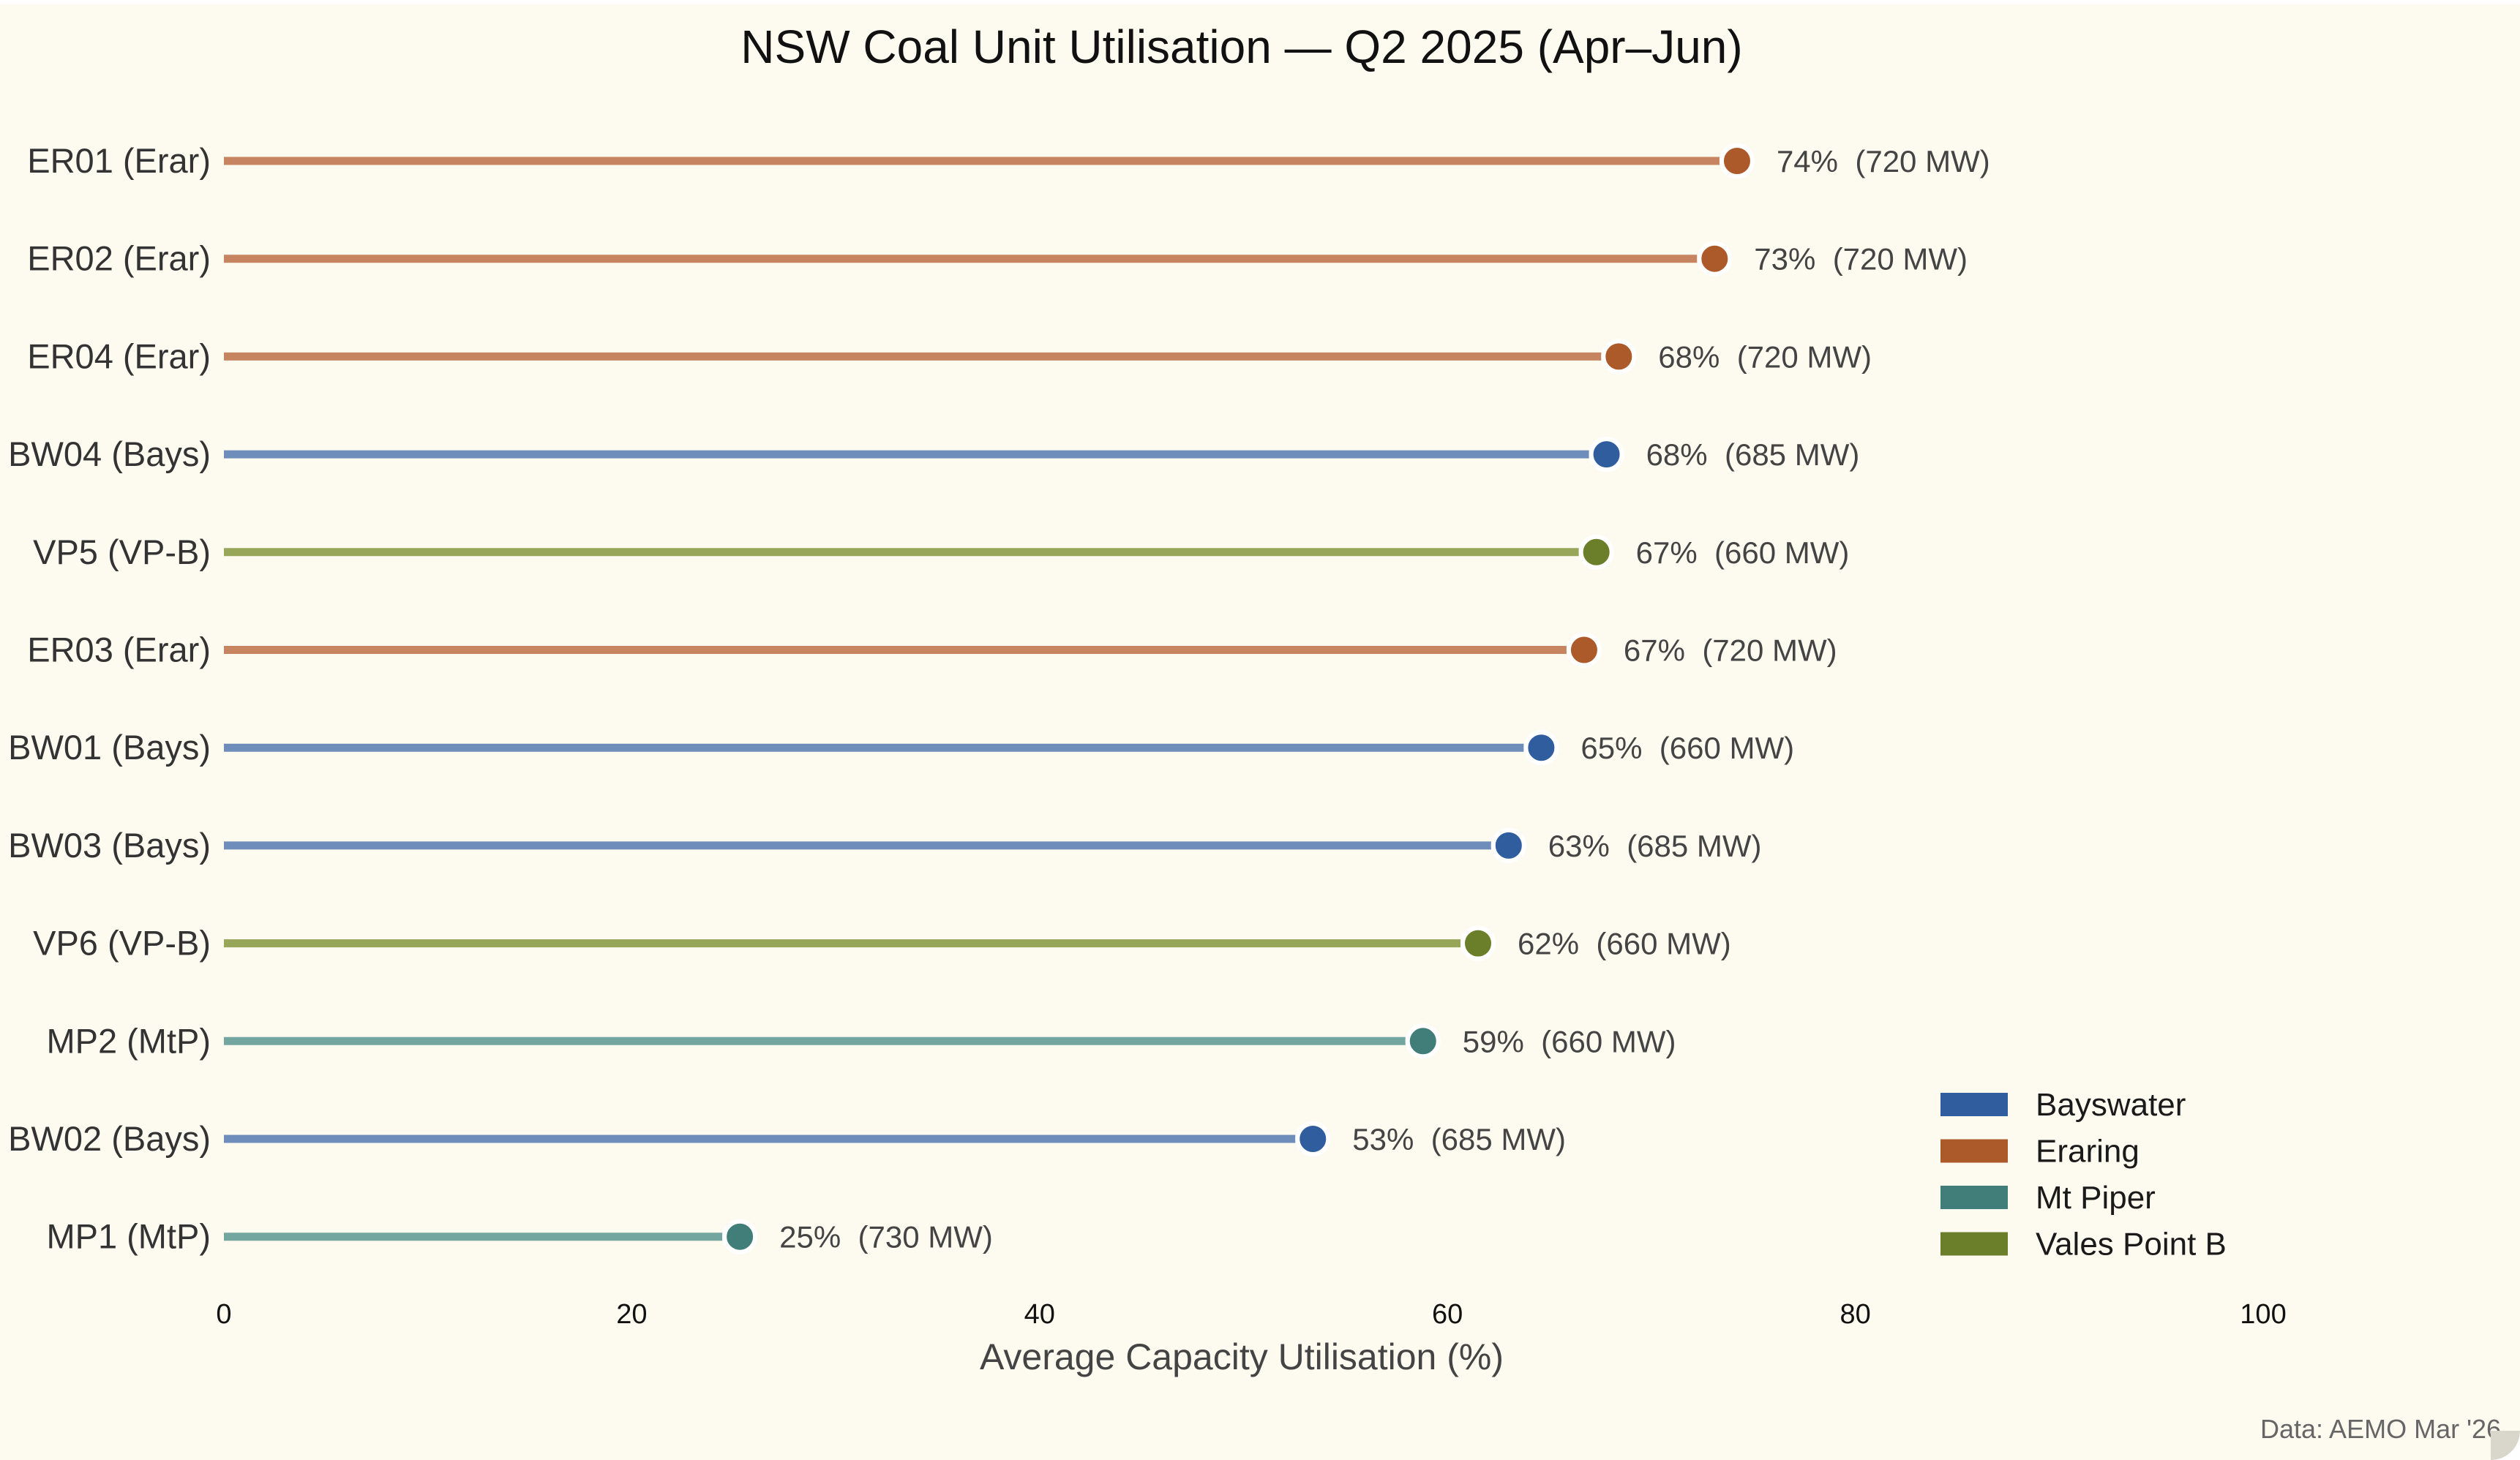  What do you see at coordinates (109, 1138) in the screenshot?
I see `y-tick-label: BW02 (Bays)` at bounding box center [109, 1138].